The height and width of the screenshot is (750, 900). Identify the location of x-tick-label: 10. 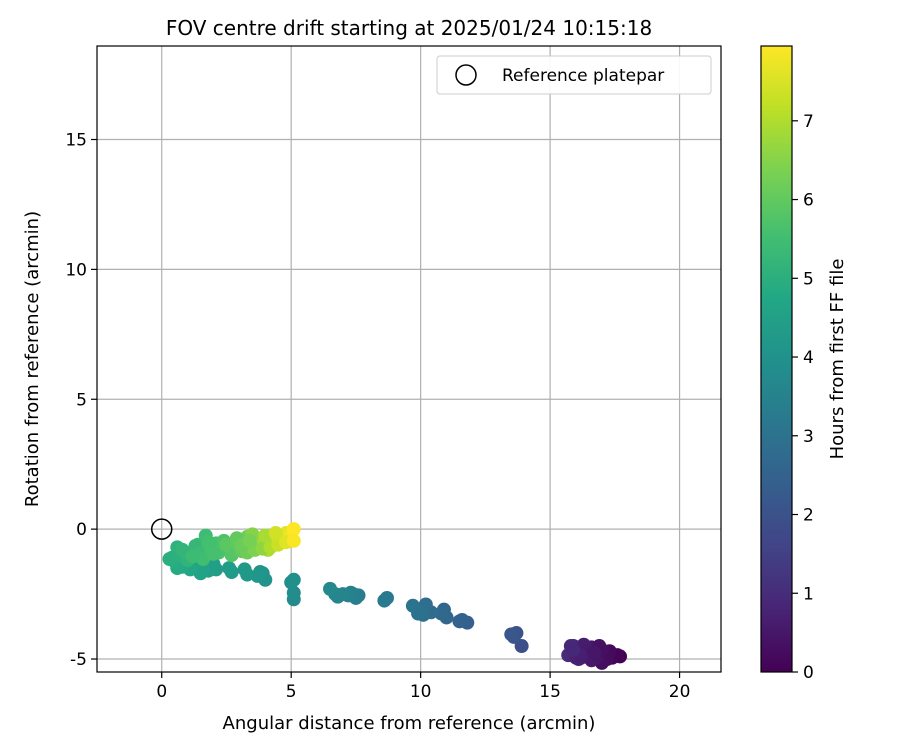
(421, 692).